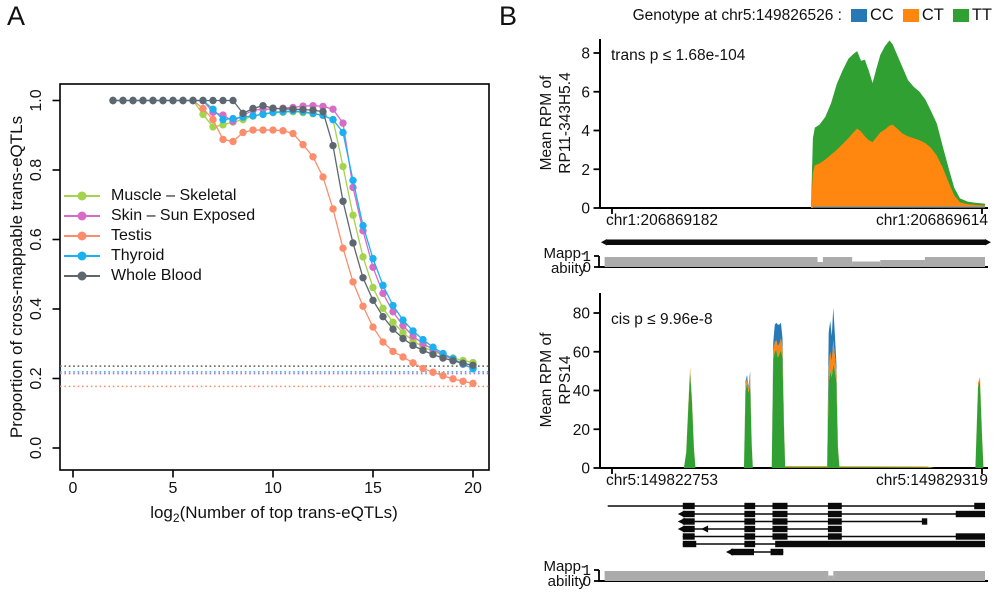 Image resolution: width=1000 pixels, height=599 pixels. I want to click on legend-item-thyroid: Thyroid, so click(159, 256).